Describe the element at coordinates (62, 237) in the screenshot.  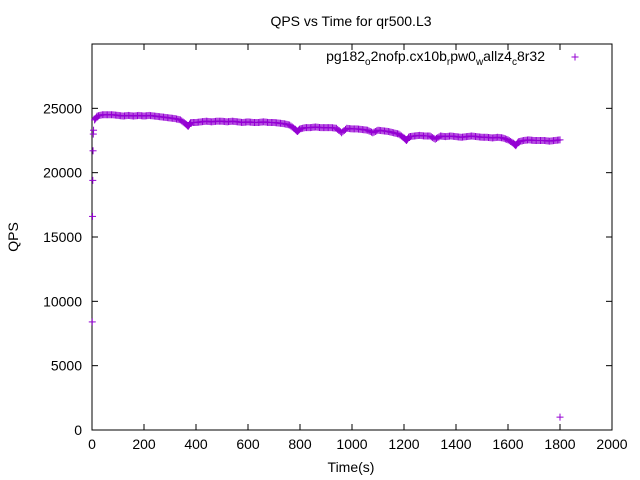
I see `y-tick-label: 15000` at that location.